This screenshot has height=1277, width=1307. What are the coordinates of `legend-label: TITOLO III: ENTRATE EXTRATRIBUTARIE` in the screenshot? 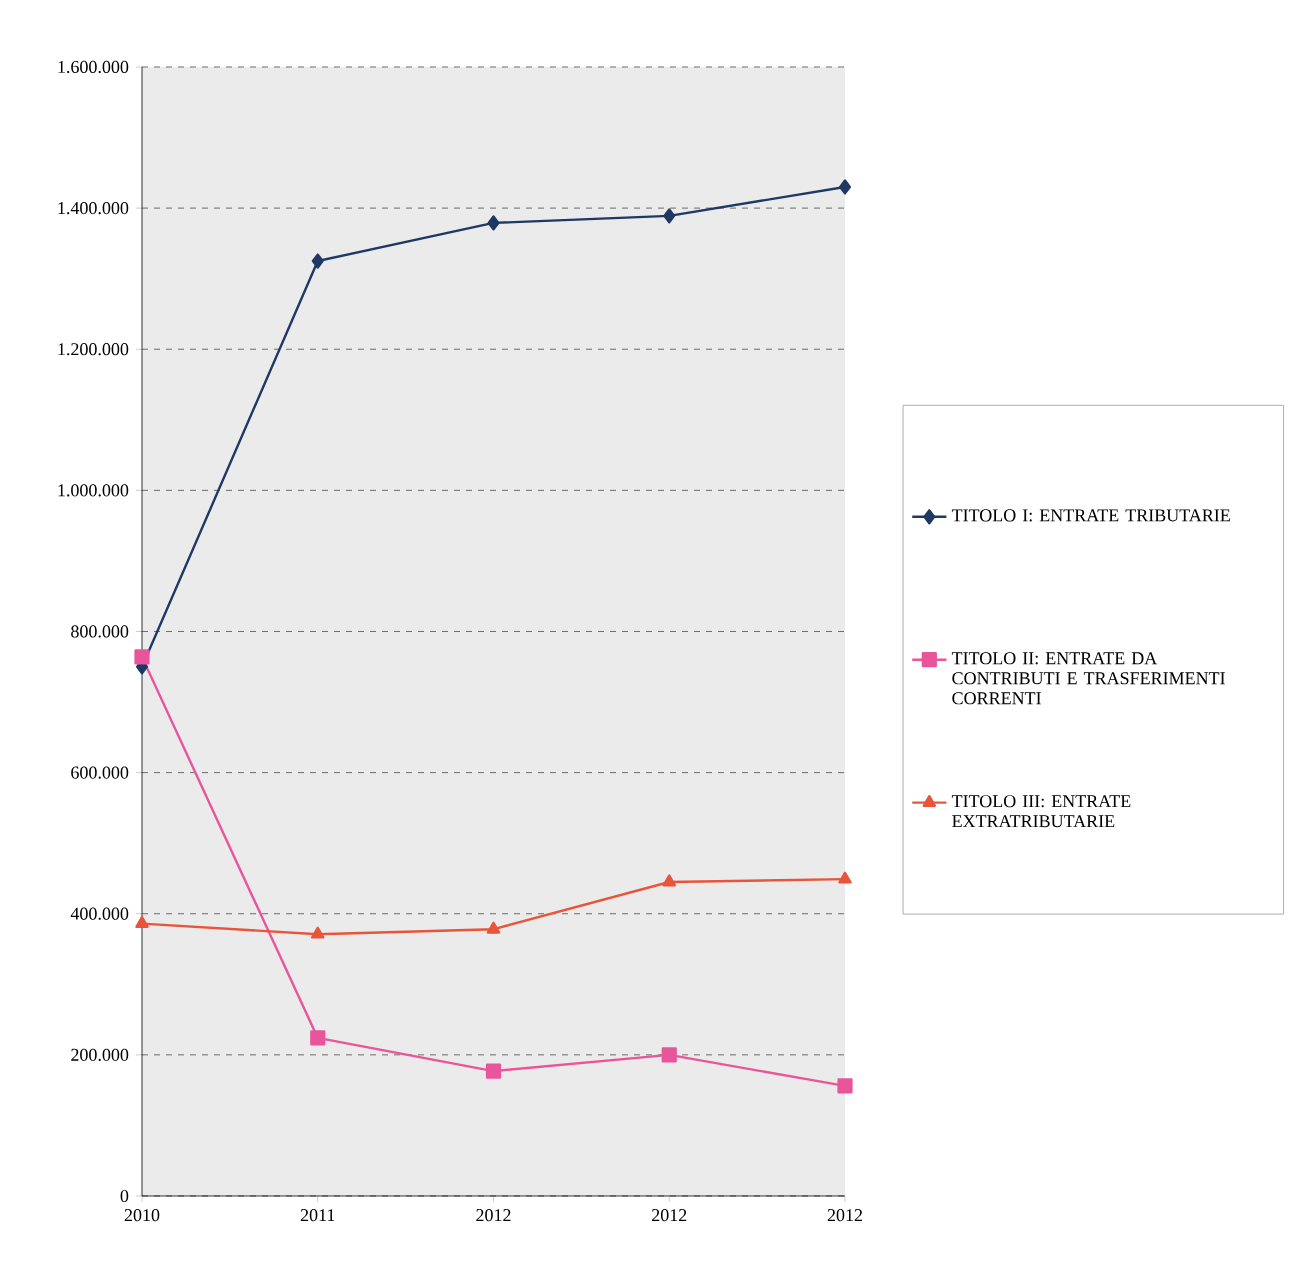 It's located at (1041, 811).